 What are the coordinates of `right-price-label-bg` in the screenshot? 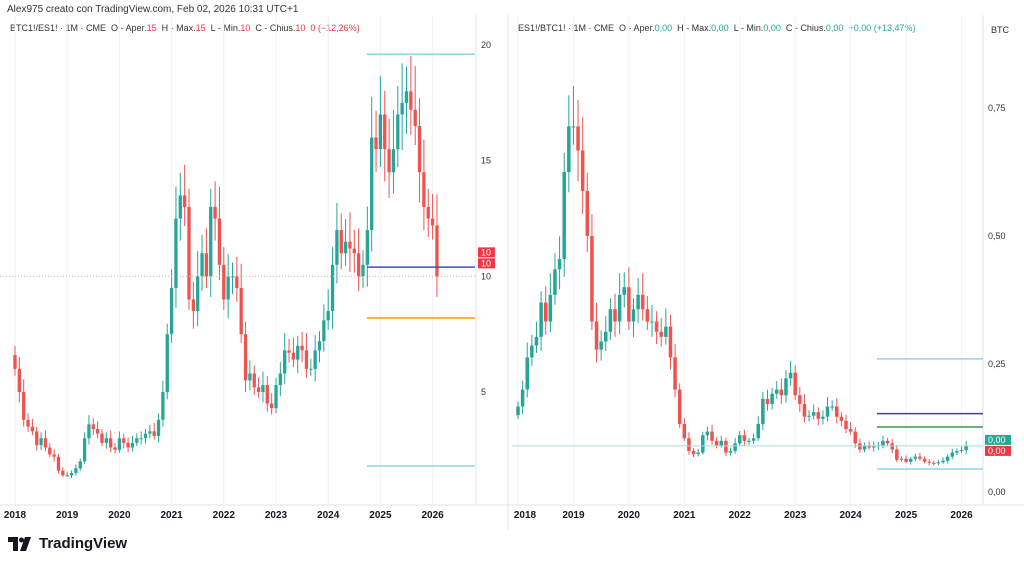 It's located at (998, 439).